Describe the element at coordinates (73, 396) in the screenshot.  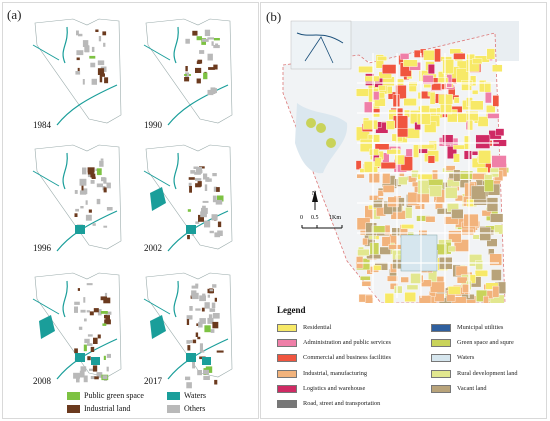
I see `legend-swatch-green-space` at that location.